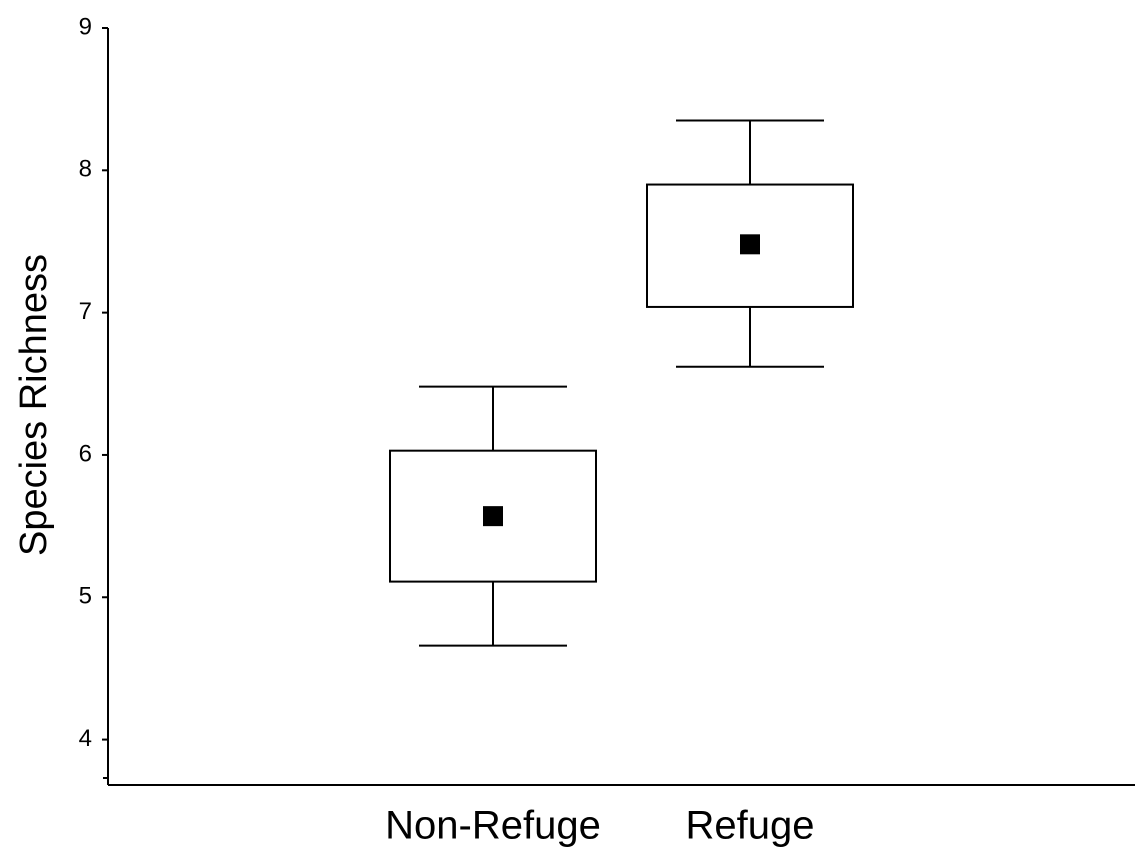 Image resolution: width=1135 pixels, height=855 pixels. I want to click on y-tick-label: 5, so click(85, 596).